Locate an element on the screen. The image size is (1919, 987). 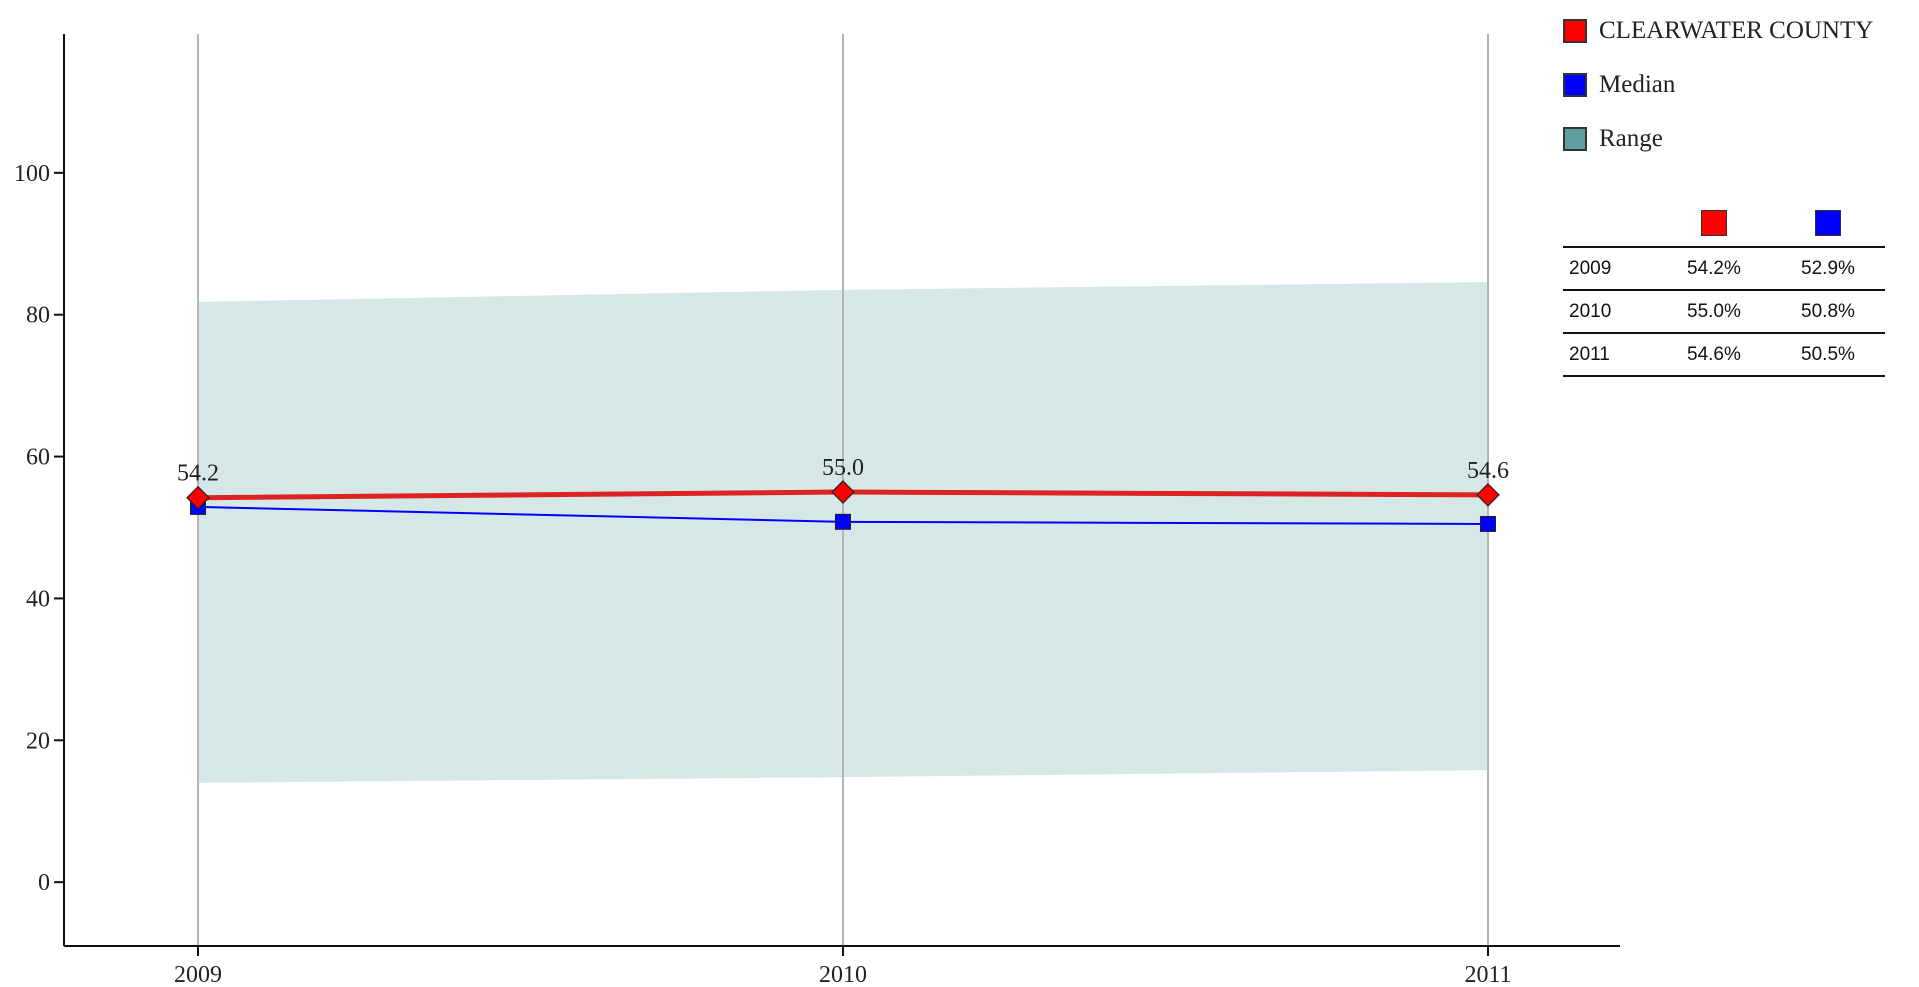
table-row: 2009 54.2% 52.9% is located at coordinates (1724, 269).